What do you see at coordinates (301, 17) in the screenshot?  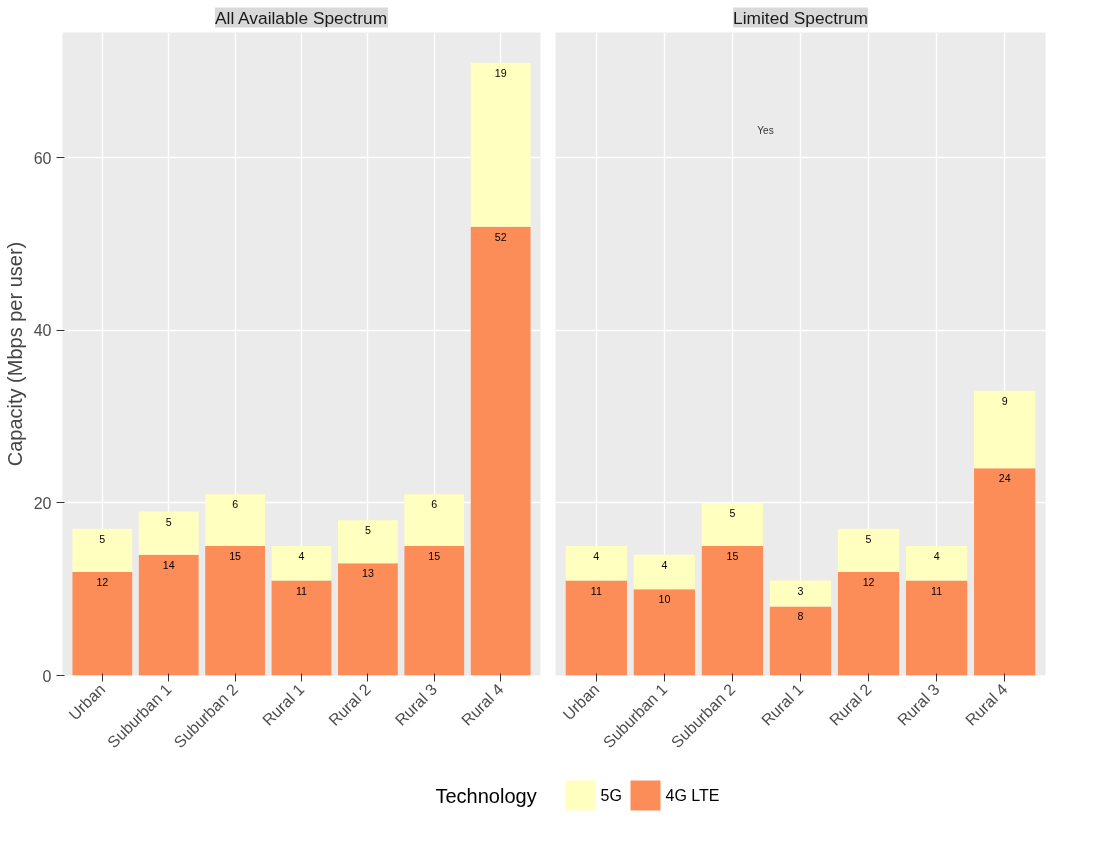 I see `chart-title: All Available Spectrum` at bounding box center [301, 17].